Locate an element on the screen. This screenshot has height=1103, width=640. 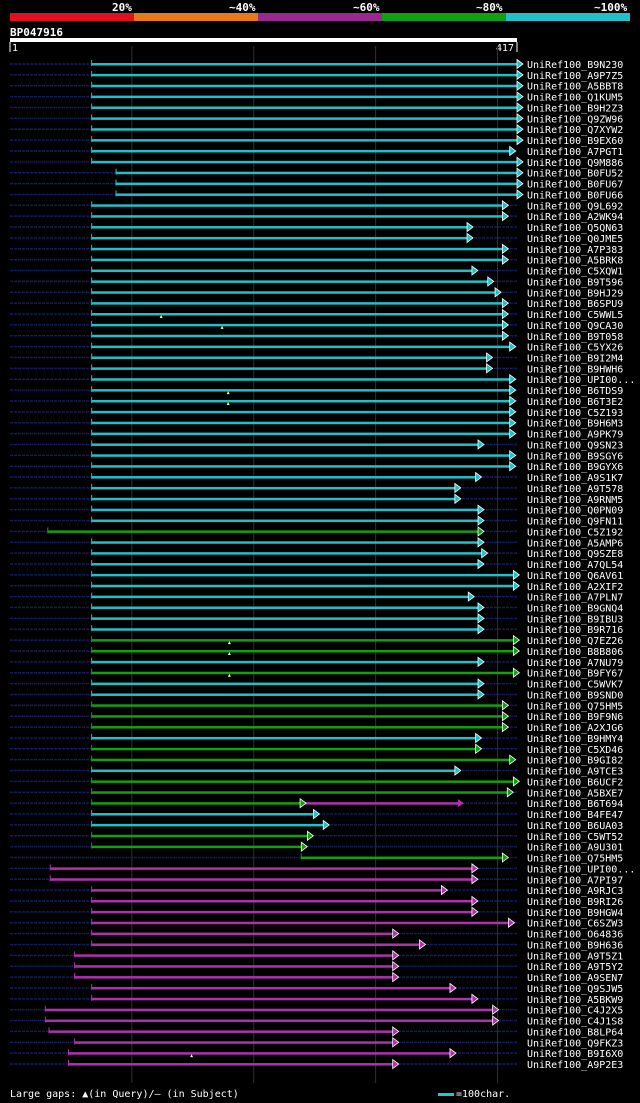
hit-label: UniRef100_B9HWH6 is located at coordinates (575, 369).